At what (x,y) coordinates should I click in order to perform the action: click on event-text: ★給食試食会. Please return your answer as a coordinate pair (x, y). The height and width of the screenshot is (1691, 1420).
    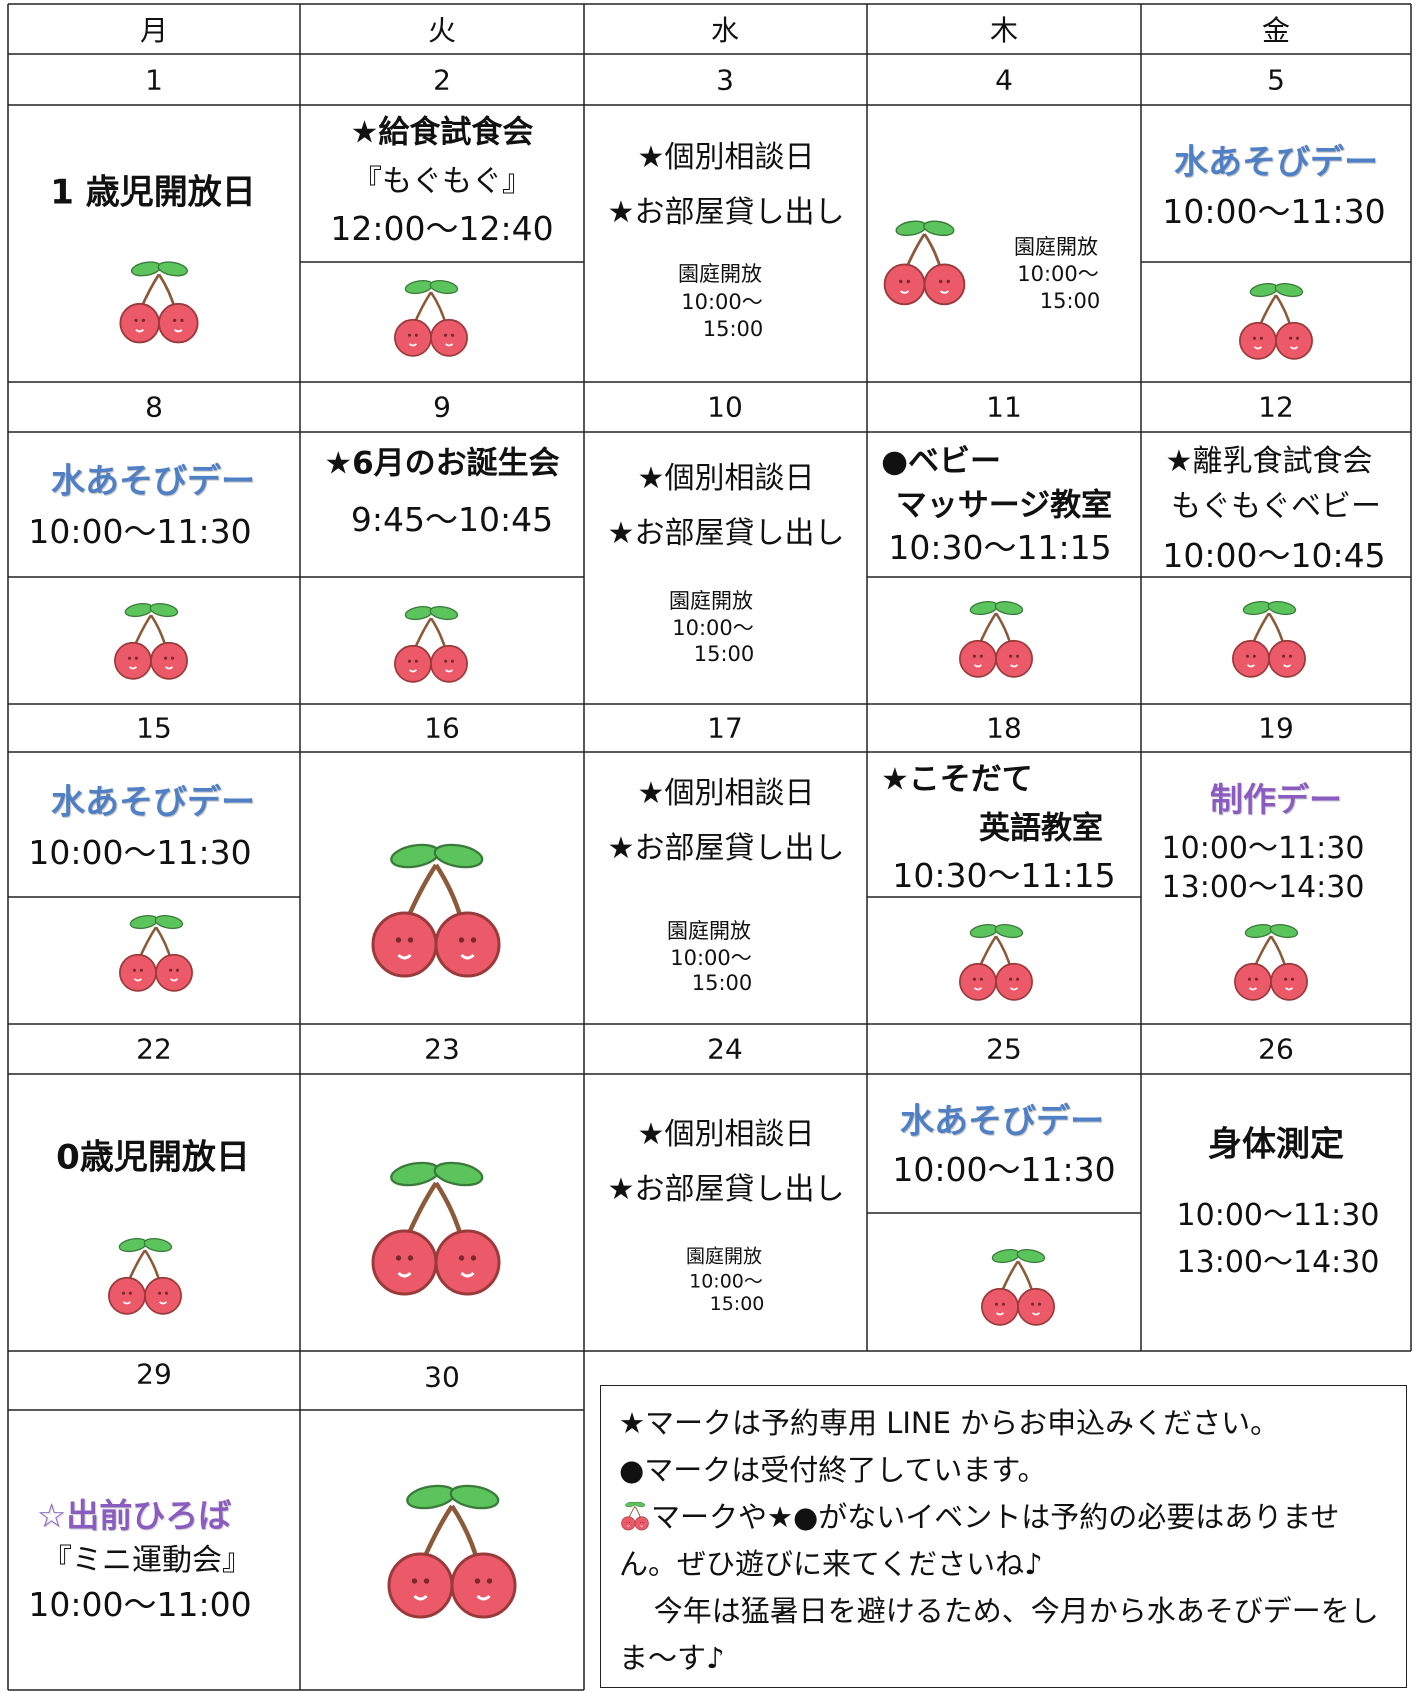
    Looking at the image, I should click on (442, 132).